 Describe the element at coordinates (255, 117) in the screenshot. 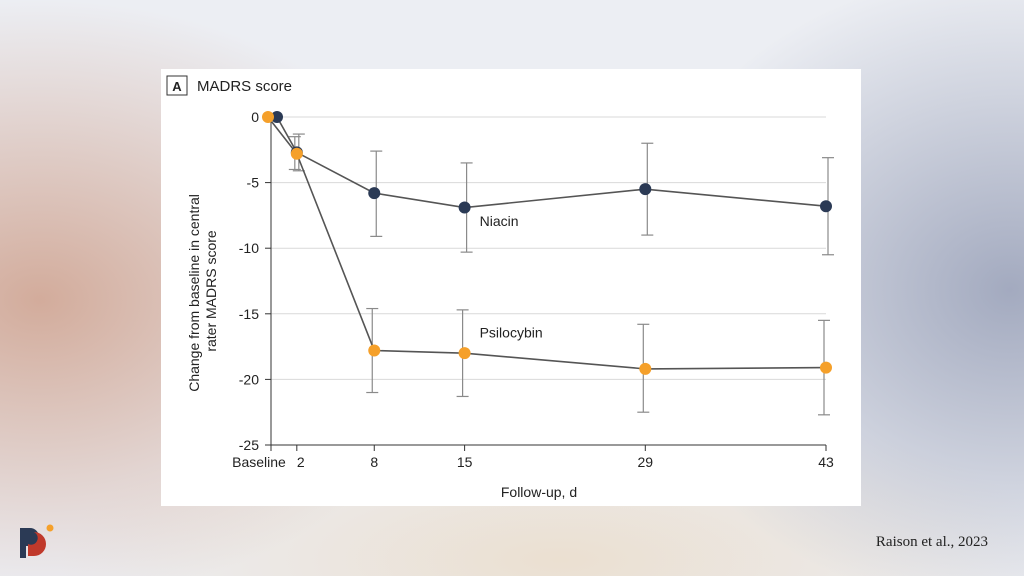

I see `y-tick-label: 0` at that location.